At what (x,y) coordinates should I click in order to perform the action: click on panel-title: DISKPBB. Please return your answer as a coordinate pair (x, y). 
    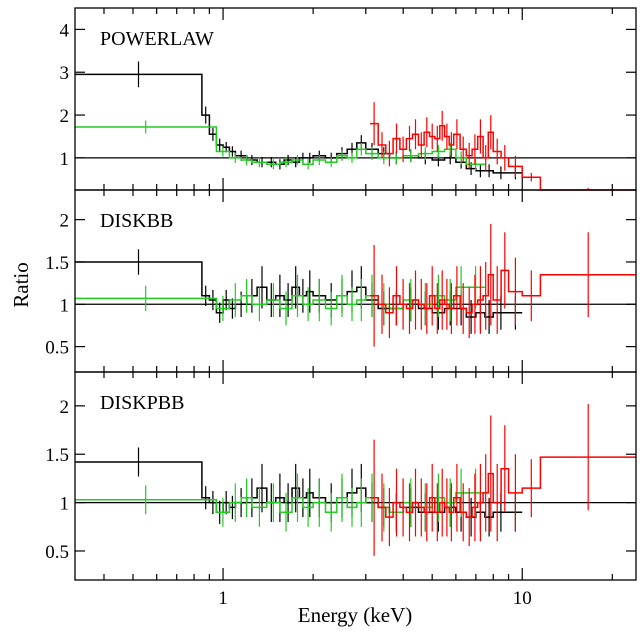
    Looking at the image, I should click on (142, 403).